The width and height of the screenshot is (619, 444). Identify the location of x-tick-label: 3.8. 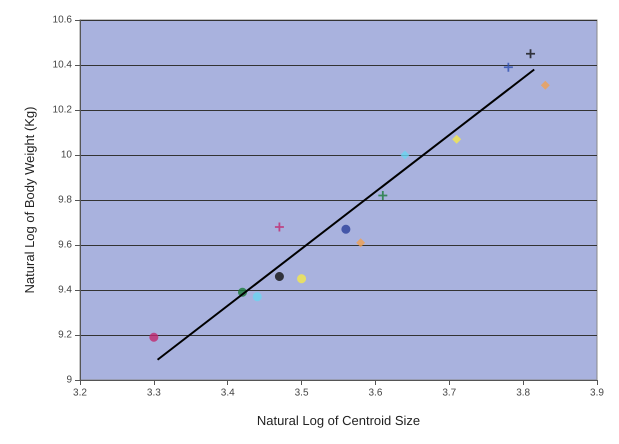
(523, 393).